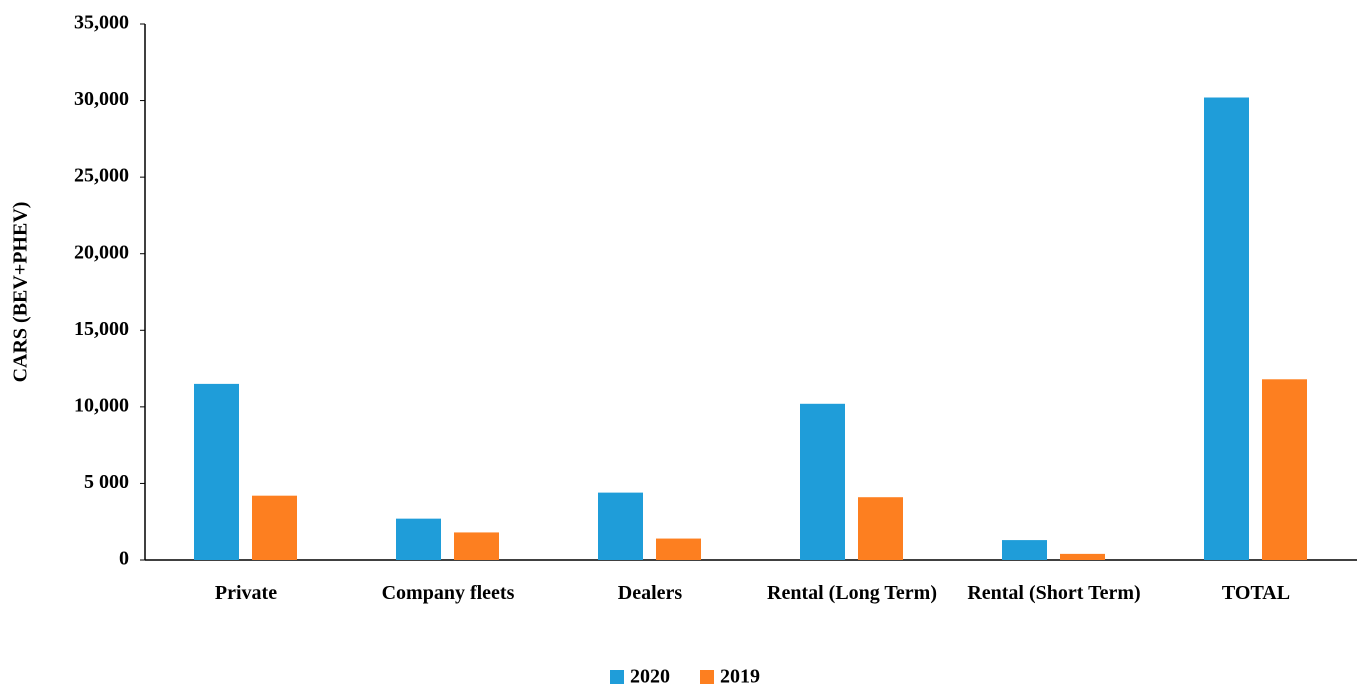  I want to click on legend-label: 2020, so click(650, 677).